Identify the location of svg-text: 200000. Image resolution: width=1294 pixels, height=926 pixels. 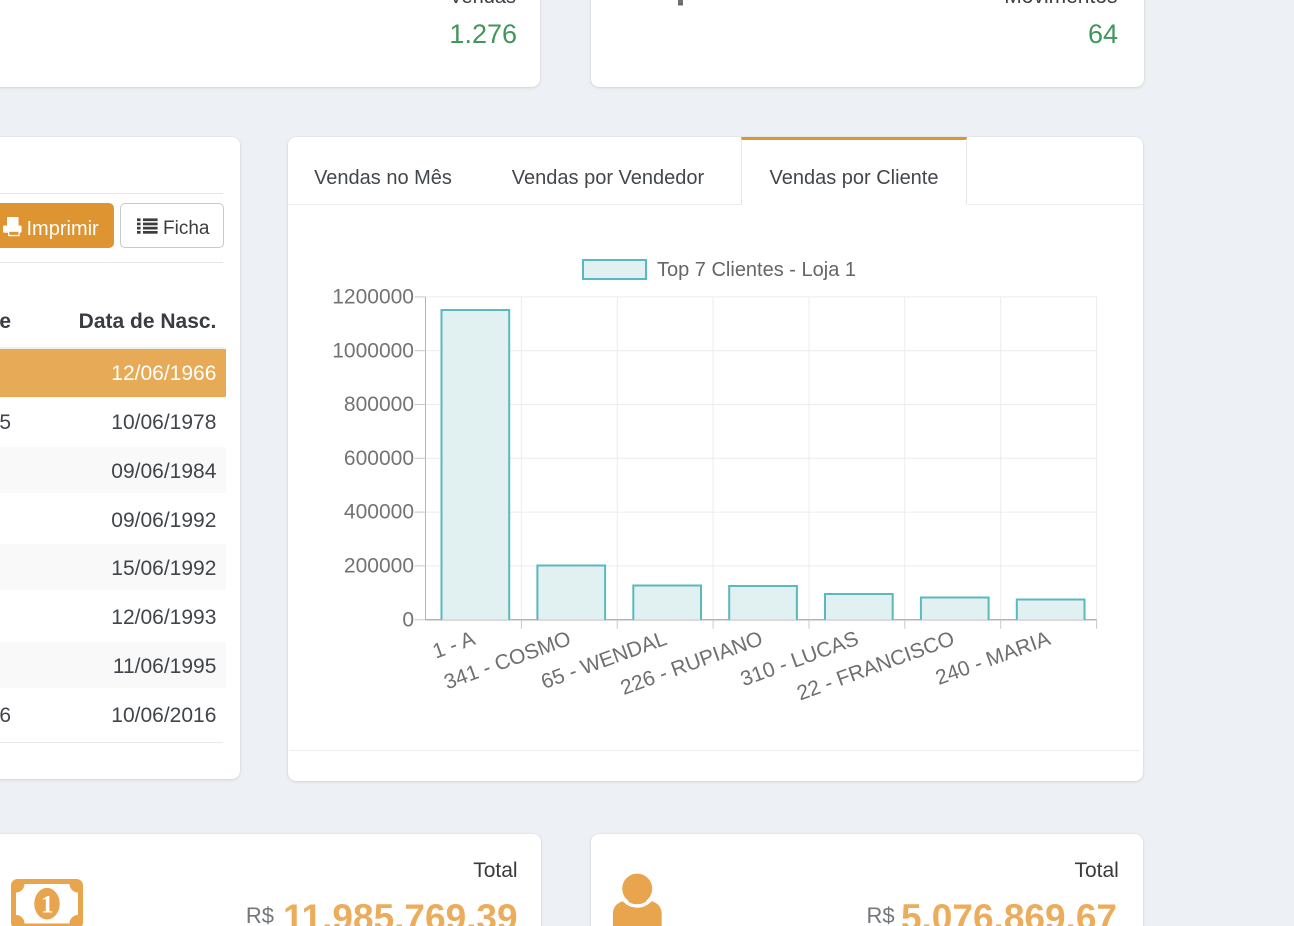
(379, 566).